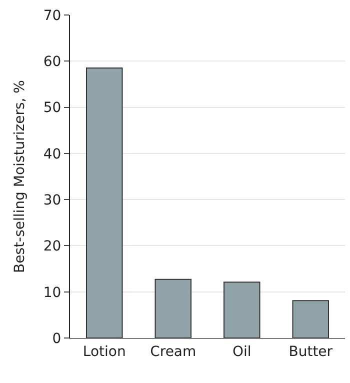 The height and width of the screenshot is (383, 350). Describe the element at coordinates (104, 352) in the screenshot. I see `x-tick-label: Lotion` at that location.